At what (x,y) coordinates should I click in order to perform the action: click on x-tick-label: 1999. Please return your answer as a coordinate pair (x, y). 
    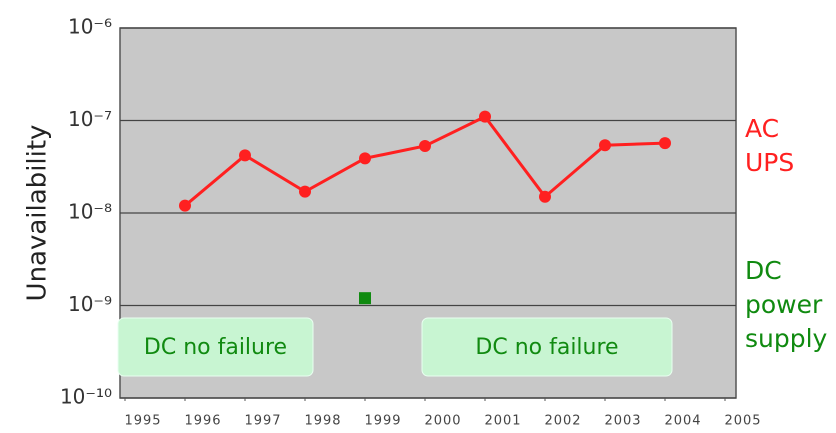
    Looking at the image, I should click on (382, 421).